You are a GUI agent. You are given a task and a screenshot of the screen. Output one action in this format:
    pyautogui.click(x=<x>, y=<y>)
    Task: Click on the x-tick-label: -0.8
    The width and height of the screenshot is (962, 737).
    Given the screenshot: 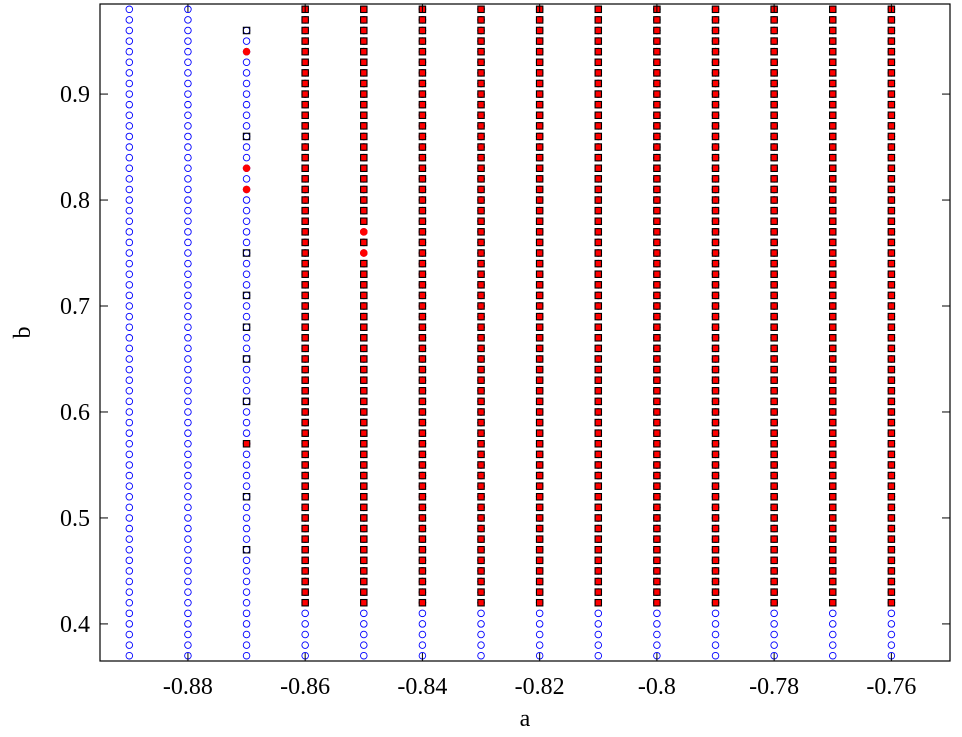 What is the action you would take?
    pyautogui.click(x=657, y=687)
    